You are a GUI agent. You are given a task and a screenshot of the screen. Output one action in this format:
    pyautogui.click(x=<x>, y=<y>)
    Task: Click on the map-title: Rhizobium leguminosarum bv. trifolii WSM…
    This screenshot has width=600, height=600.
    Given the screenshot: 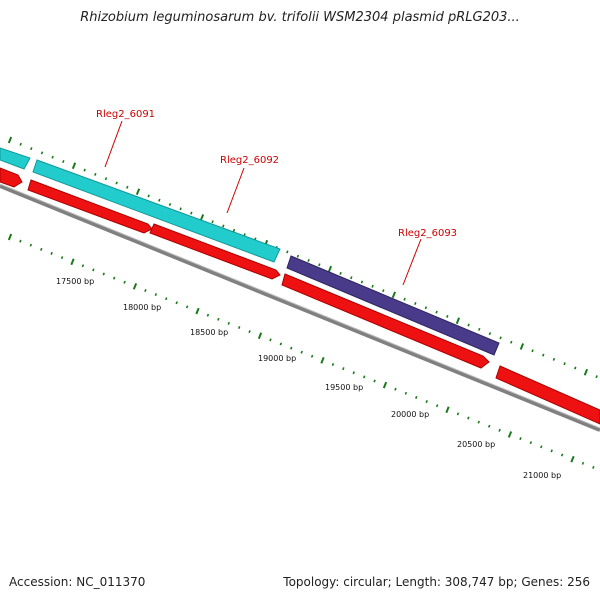 What is the action you would take?
    pyautogui.click(x=300, y=17)
    